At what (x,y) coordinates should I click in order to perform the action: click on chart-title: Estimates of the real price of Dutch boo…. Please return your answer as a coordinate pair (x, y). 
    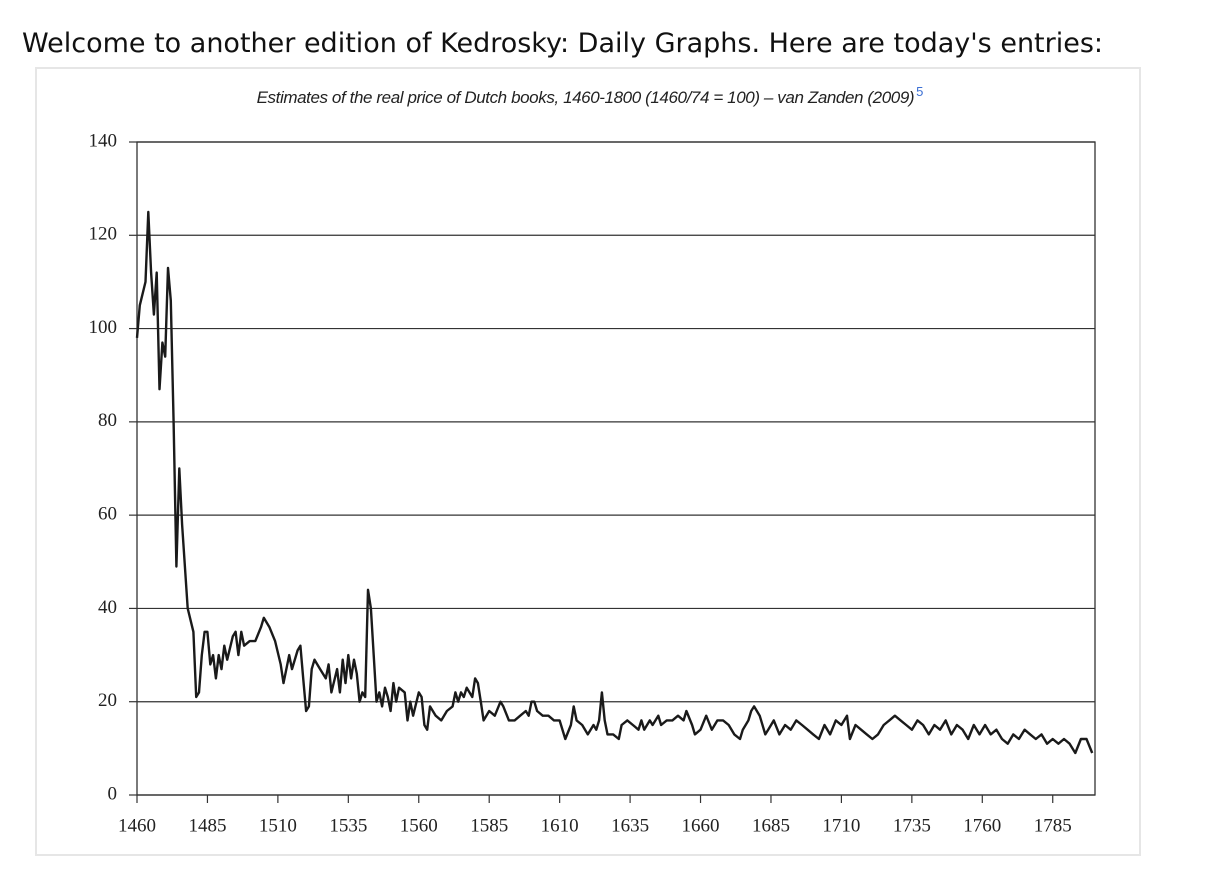
    Looking at the image, I should click on (586, 97).